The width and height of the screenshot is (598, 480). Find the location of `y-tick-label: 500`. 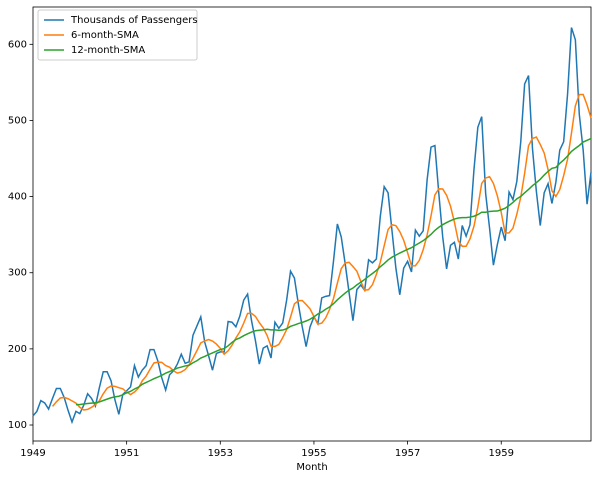

y-tick-label: 500 is located at coordinates (17, 120).